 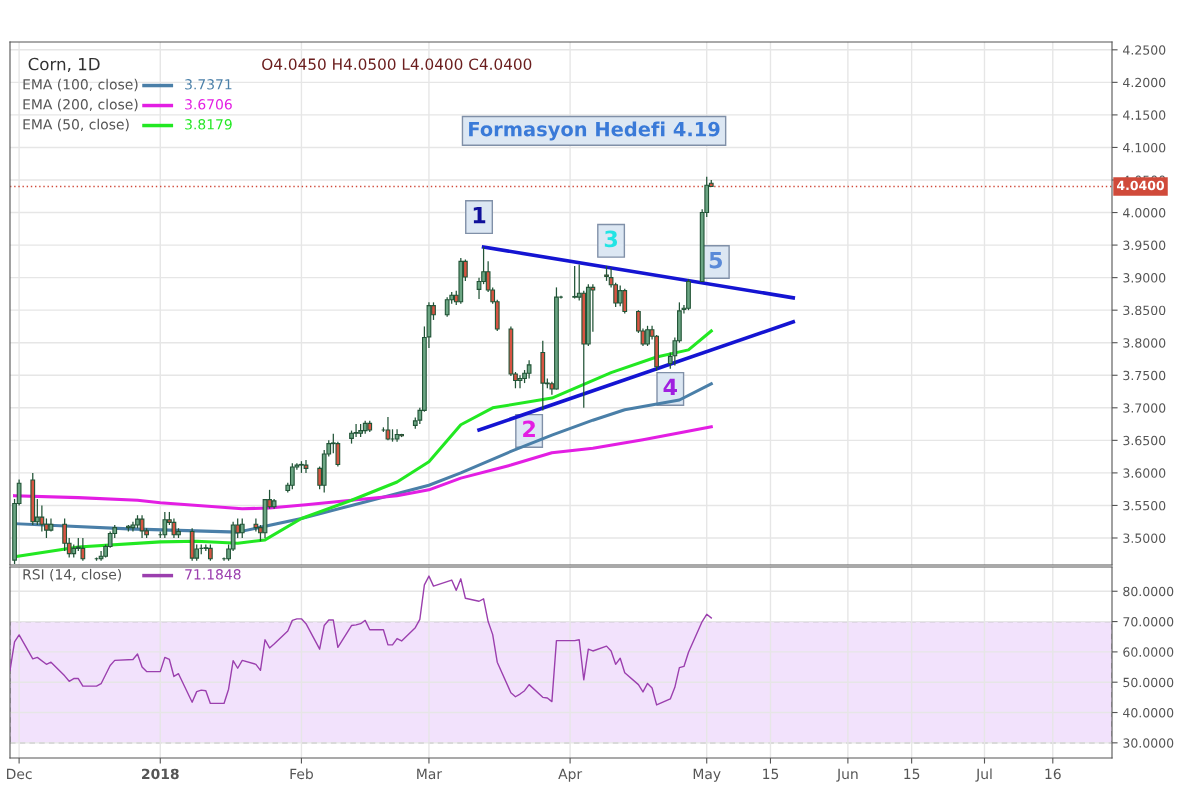 I want to click on x-tick-label: Mar, so click(x=430, y=774).